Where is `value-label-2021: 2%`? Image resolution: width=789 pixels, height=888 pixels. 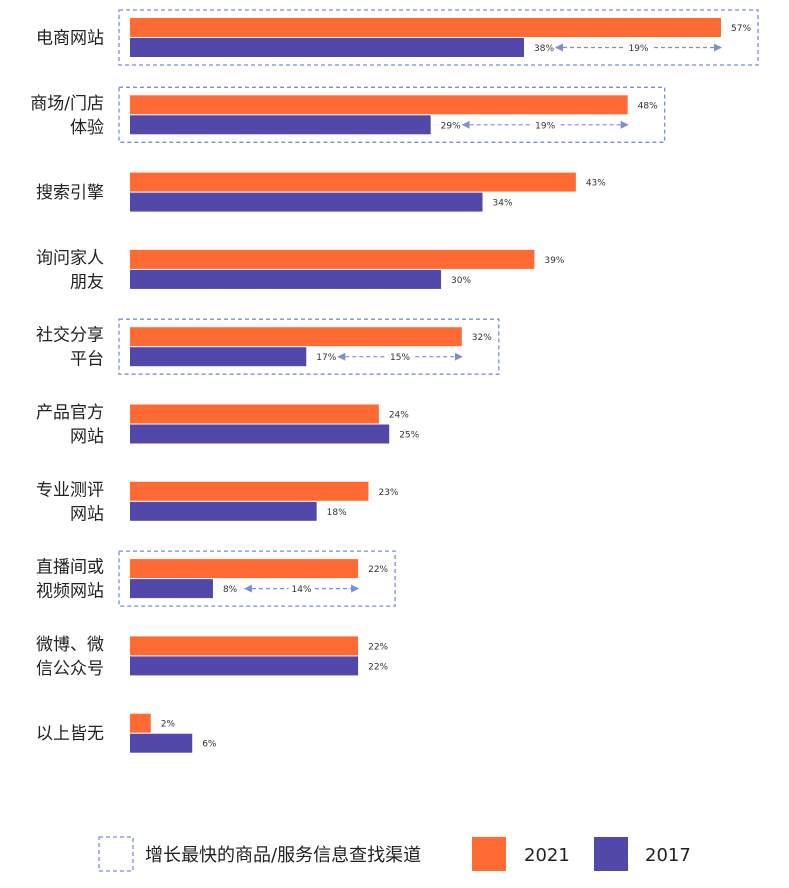
value-label-2021: 2% is located at coordinates (168, 725).